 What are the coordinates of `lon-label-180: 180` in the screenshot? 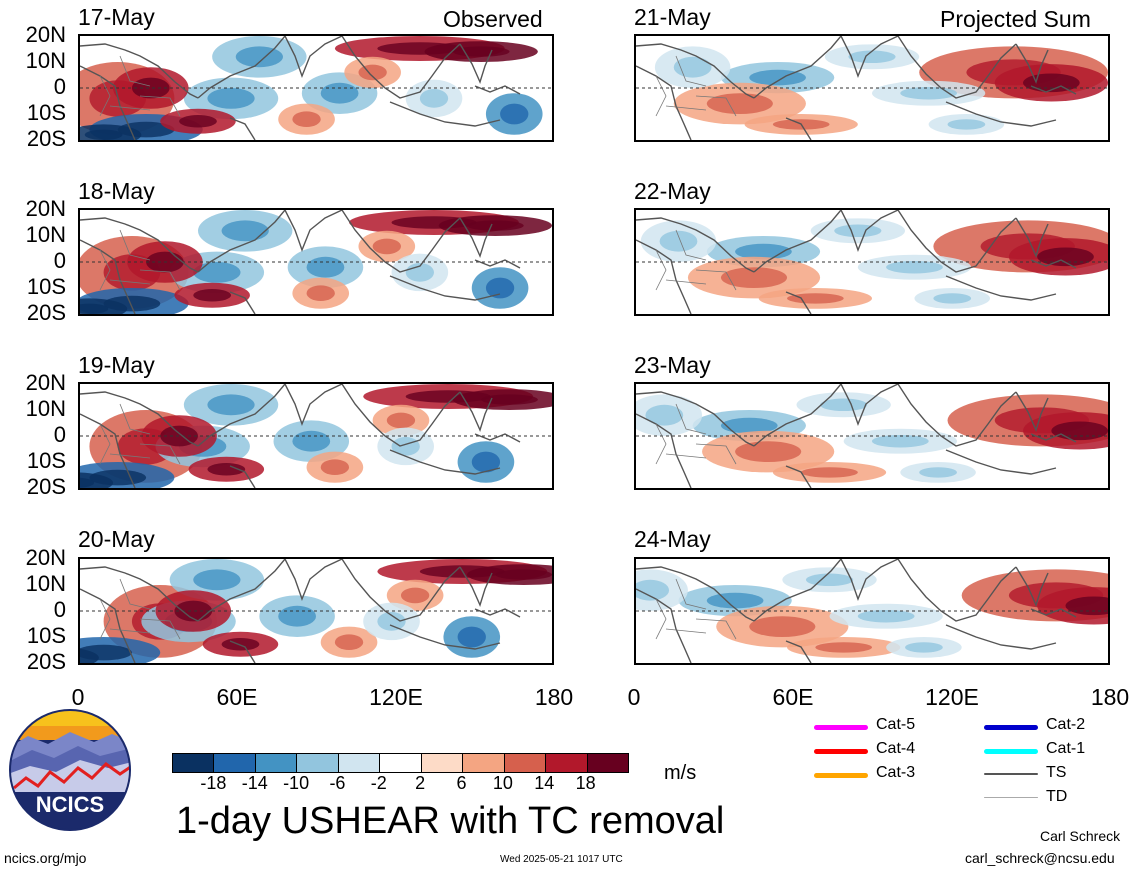 It's located at (554, 697).